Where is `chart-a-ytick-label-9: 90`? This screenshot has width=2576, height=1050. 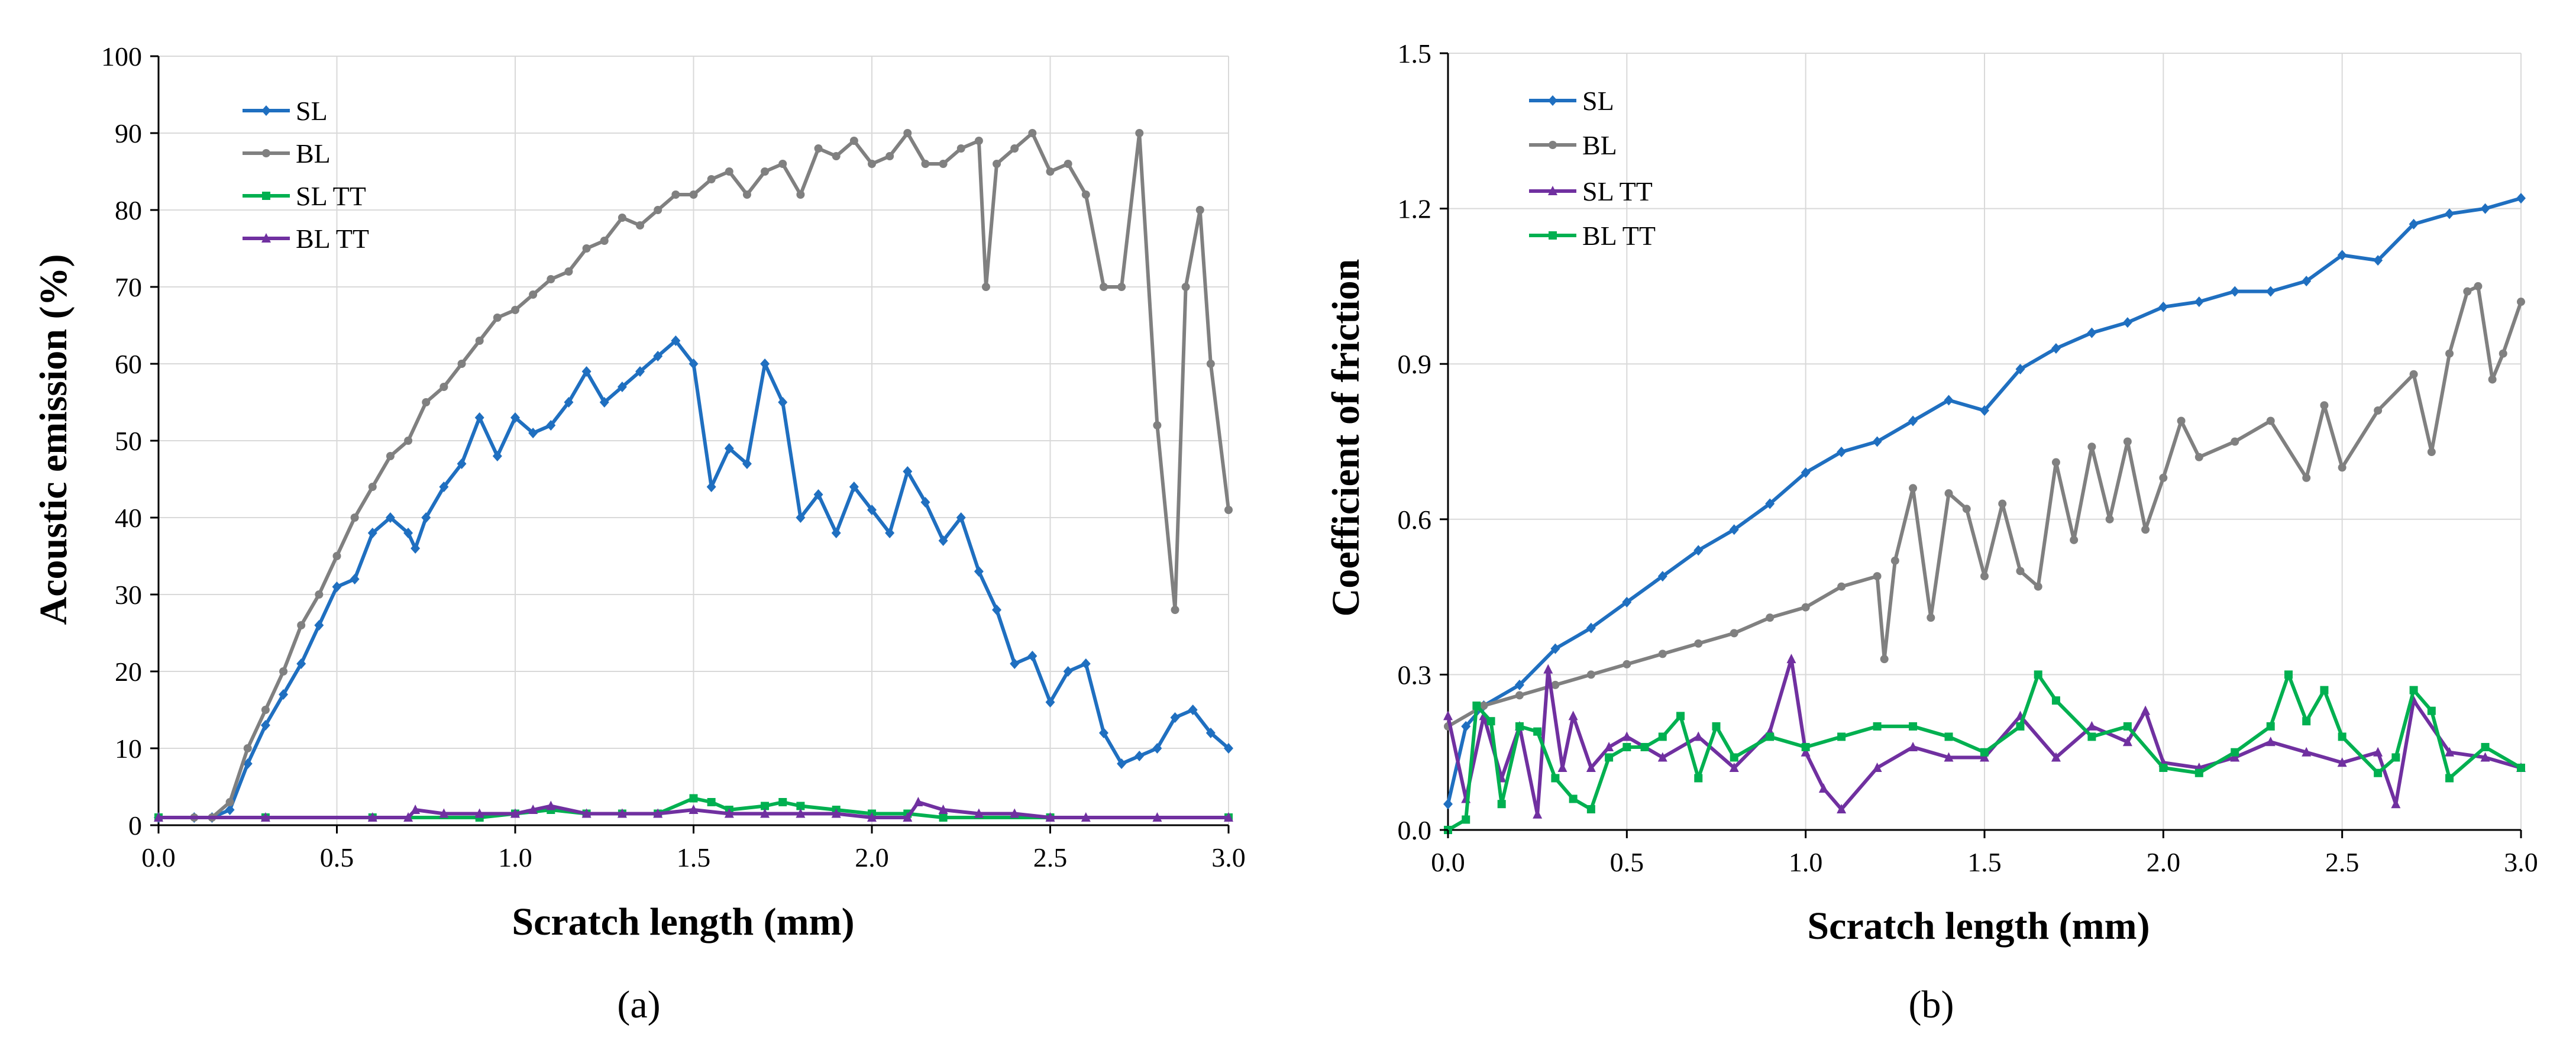
chart-a-ytick-label-9: 90 is located at coordinates (128, 133).